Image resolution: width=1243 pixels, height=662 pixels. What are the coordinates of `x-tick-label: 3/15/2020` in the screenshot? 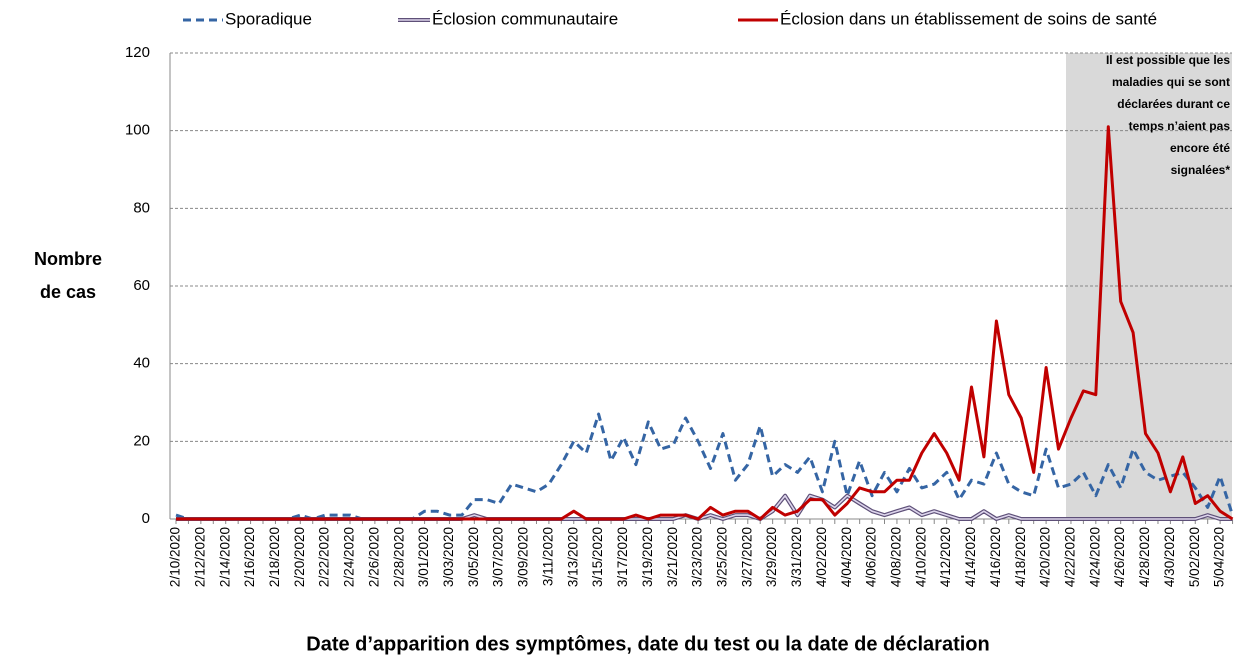 It's located at (597, 557).